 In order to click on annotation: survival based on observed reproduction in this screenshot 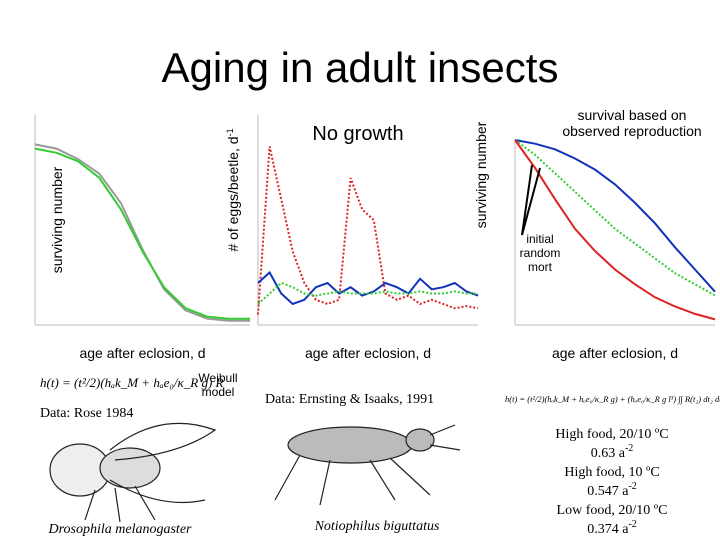, I will do `click(631, 123)`.